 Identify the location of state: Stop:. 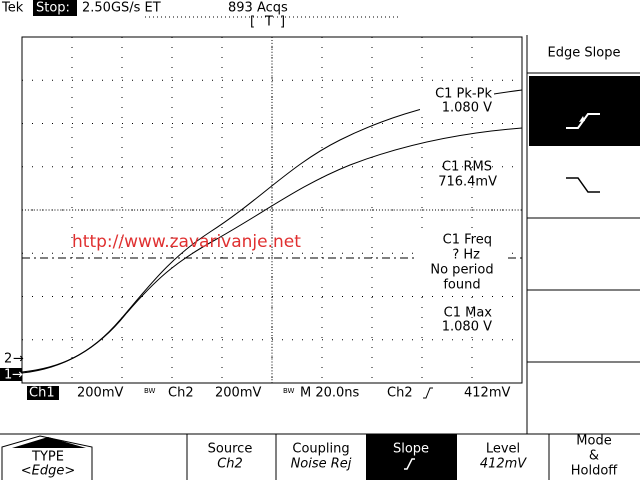
(53, 8).